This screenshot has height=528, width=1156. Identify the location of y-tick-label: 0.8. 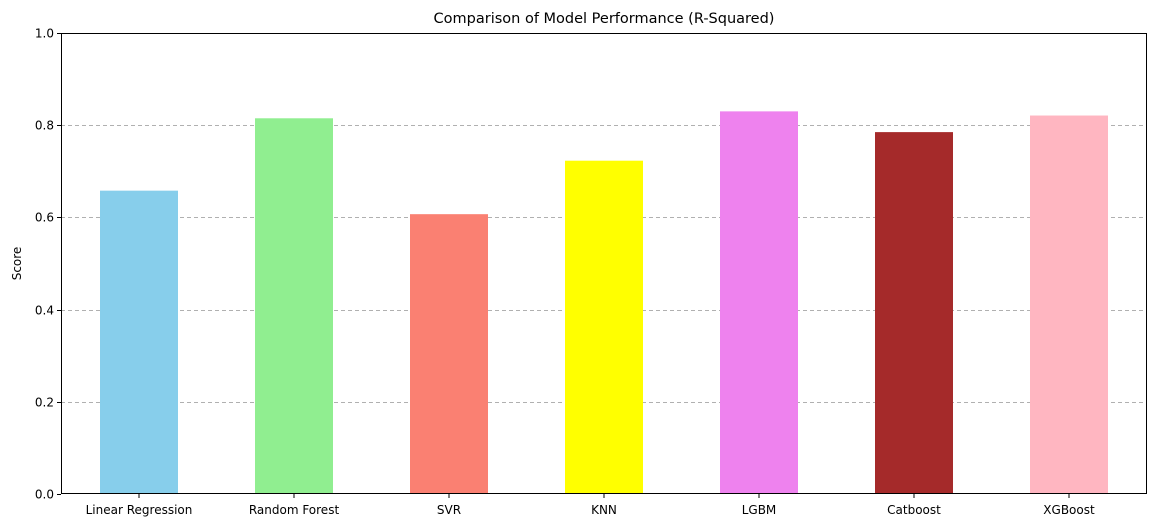
(44, 126).